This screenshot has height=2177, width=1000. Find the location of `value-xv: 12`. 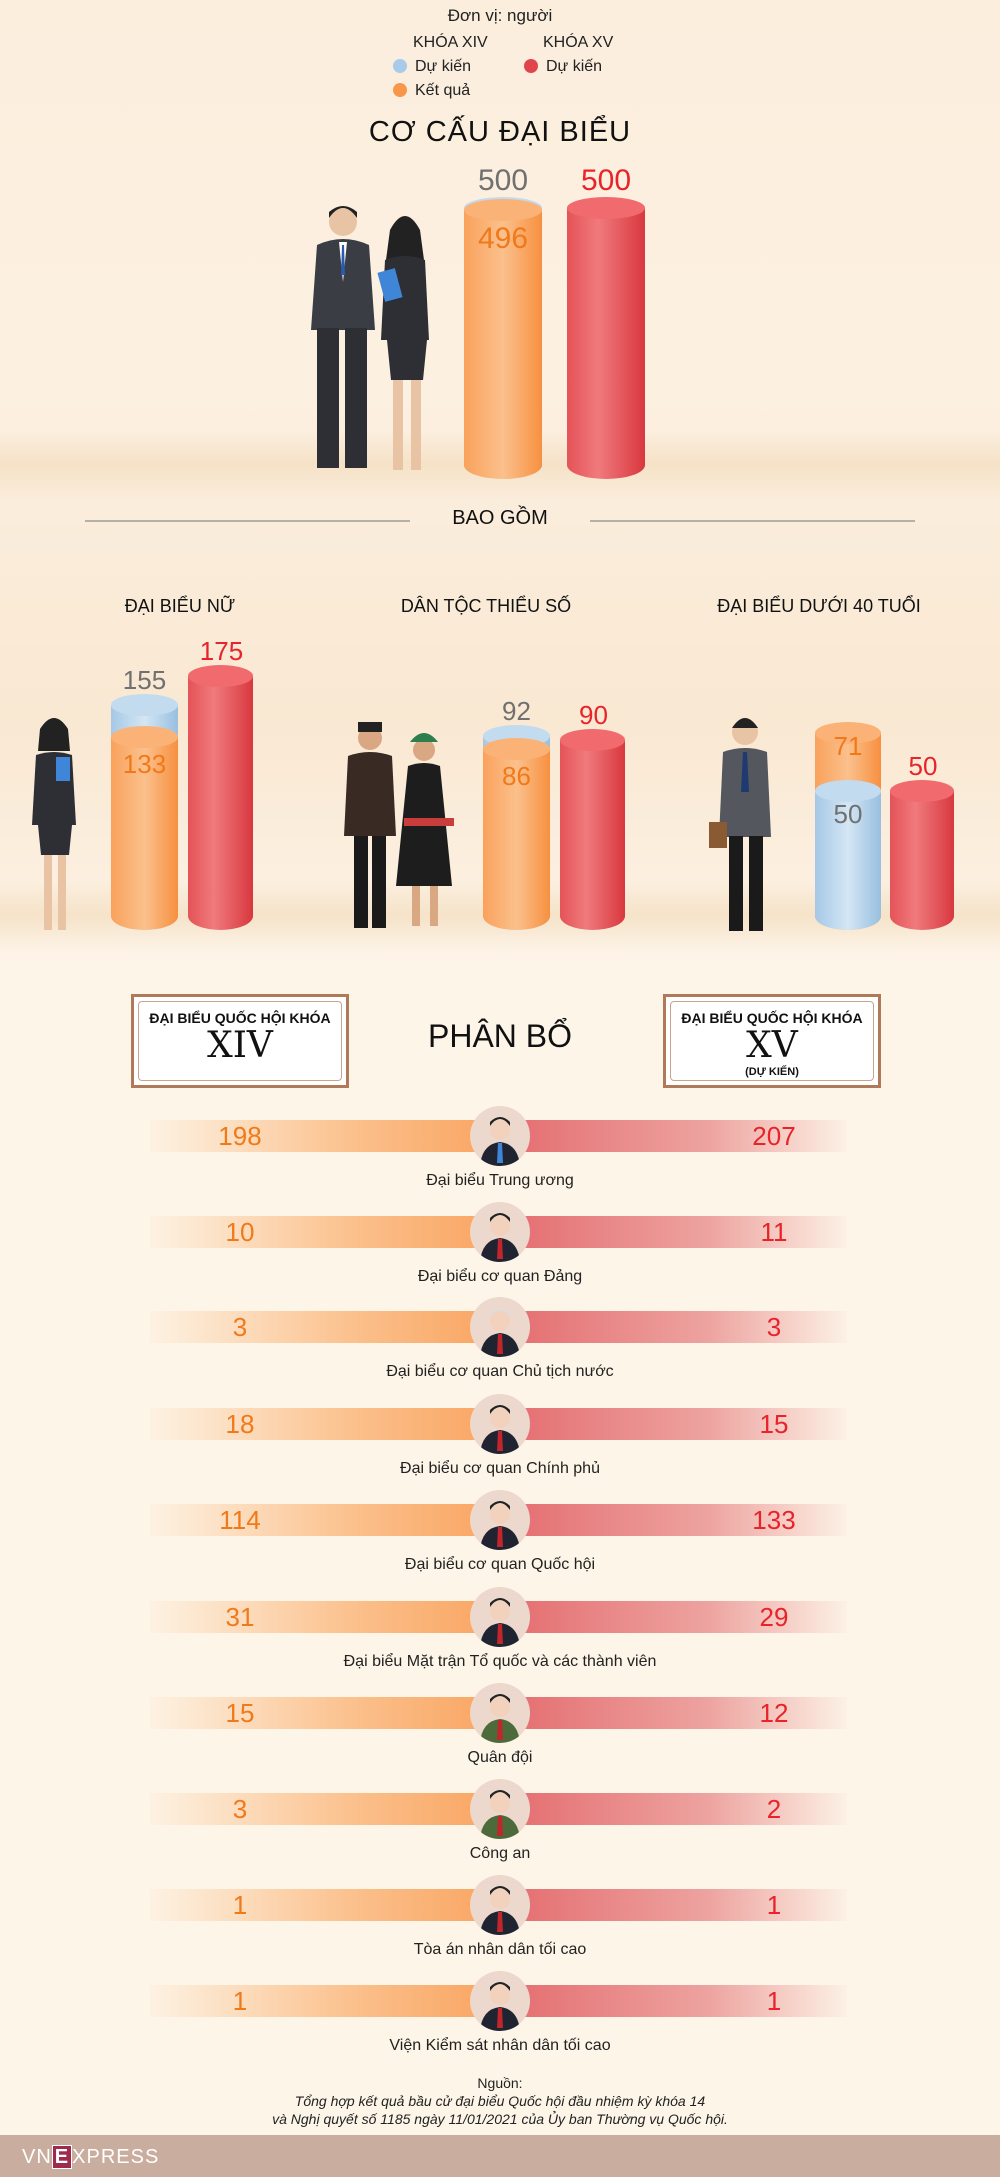

value-xv: 12 is located at coordinates (774, 1713).